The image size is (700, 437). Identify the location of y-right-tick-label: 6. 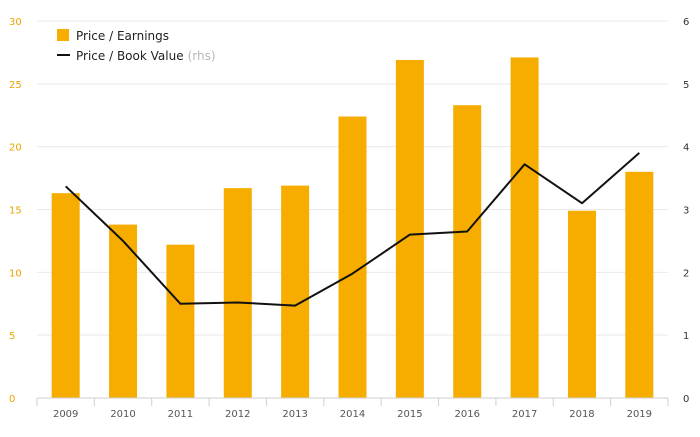
(686, 22).